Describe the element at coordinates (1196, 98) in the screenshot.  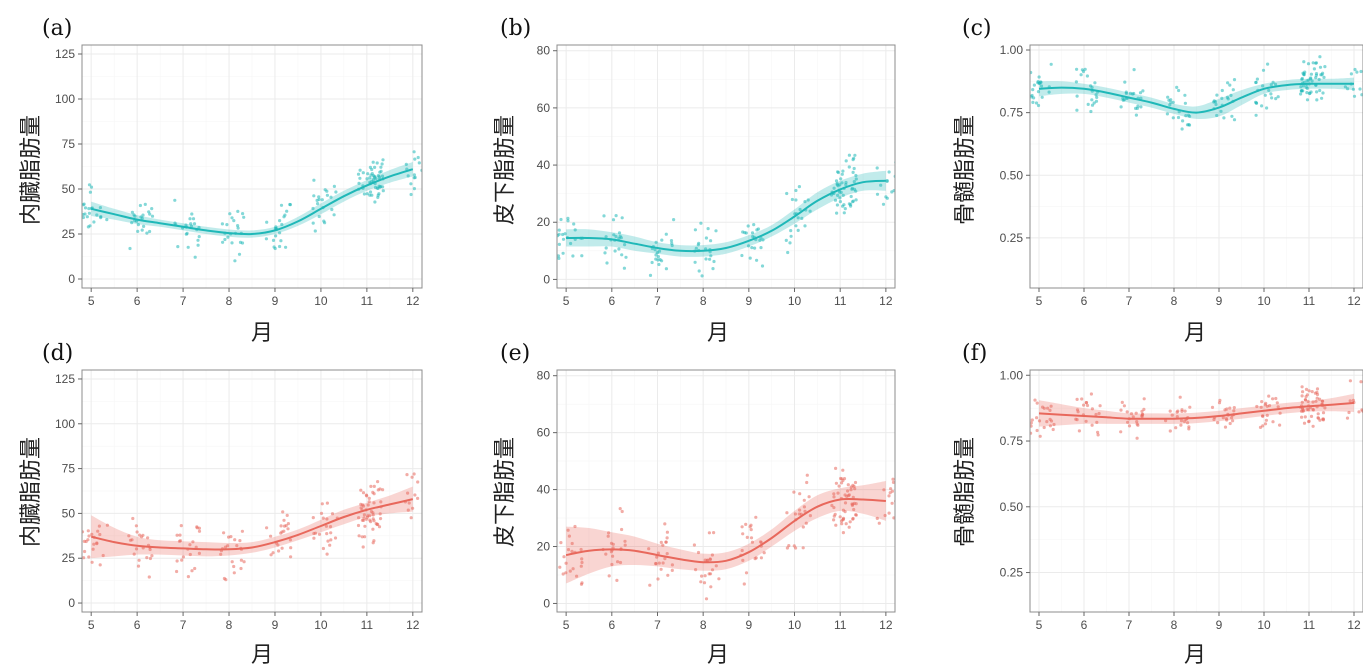
I see `confidence-band` at that location.